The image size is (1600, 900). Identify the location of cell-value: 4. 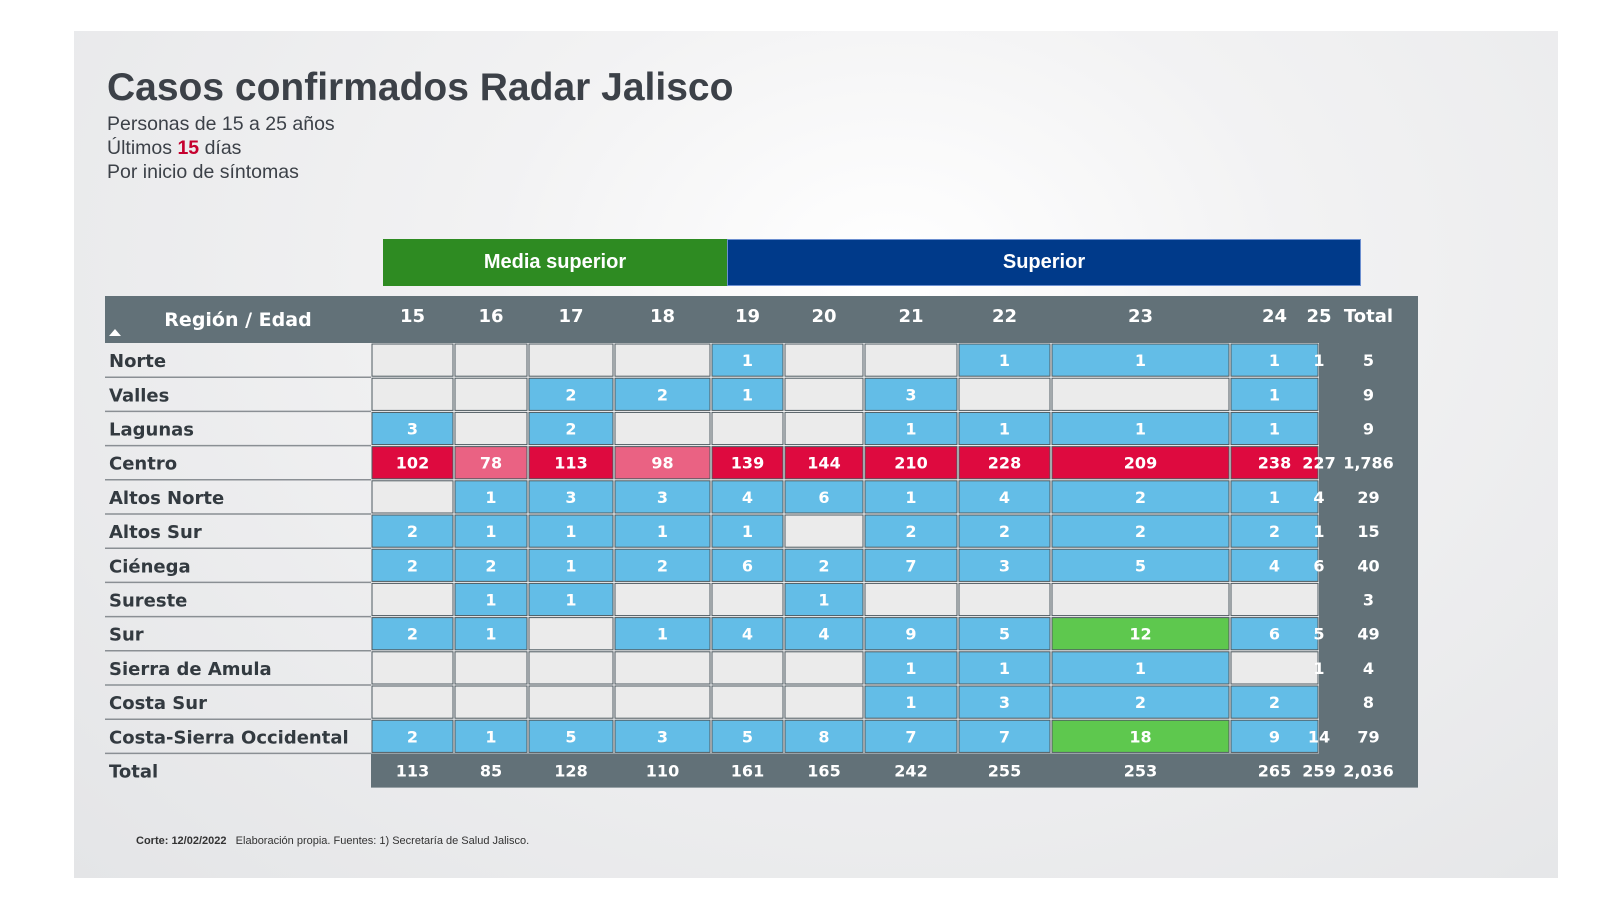
(1274, 565).